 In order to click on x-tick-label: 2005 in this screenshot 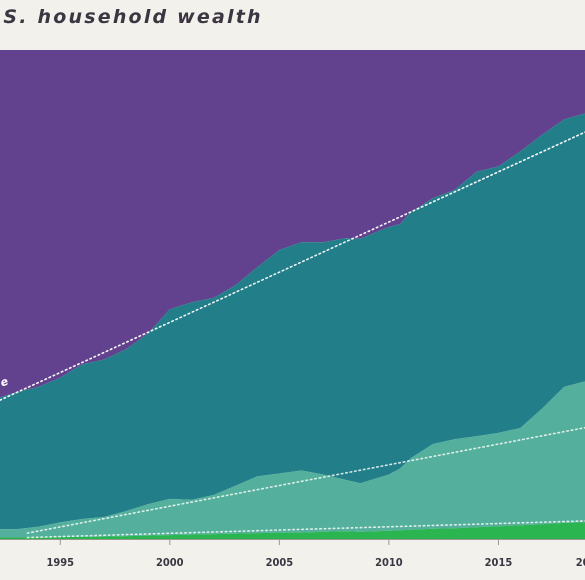, I will do `click(280, 562)`.